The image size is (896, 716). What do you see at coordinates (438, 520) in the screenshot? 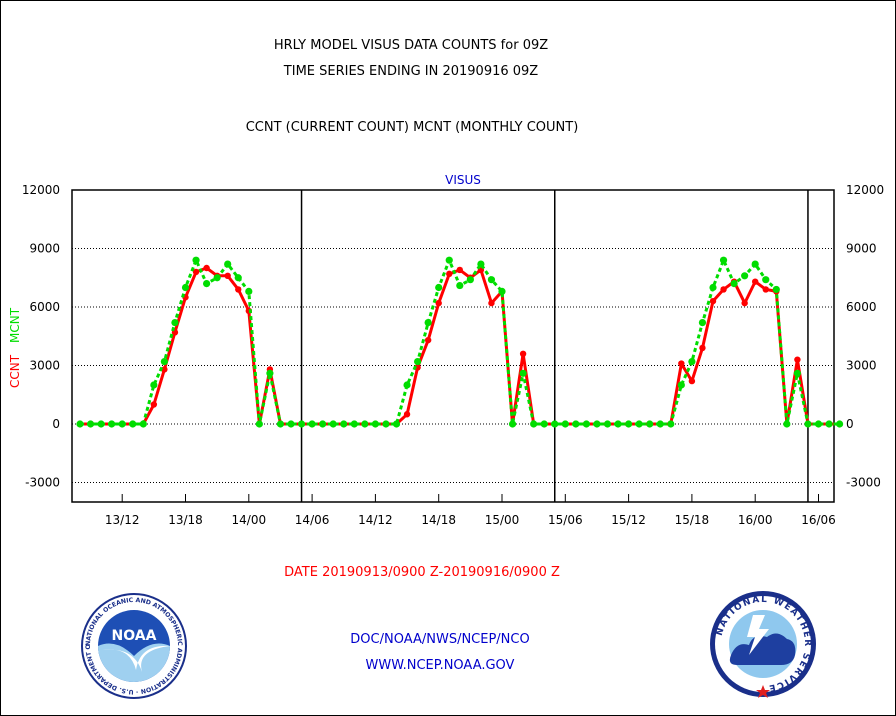
I see `x-tick-label: 14/18` at bounding box center [438, 520].